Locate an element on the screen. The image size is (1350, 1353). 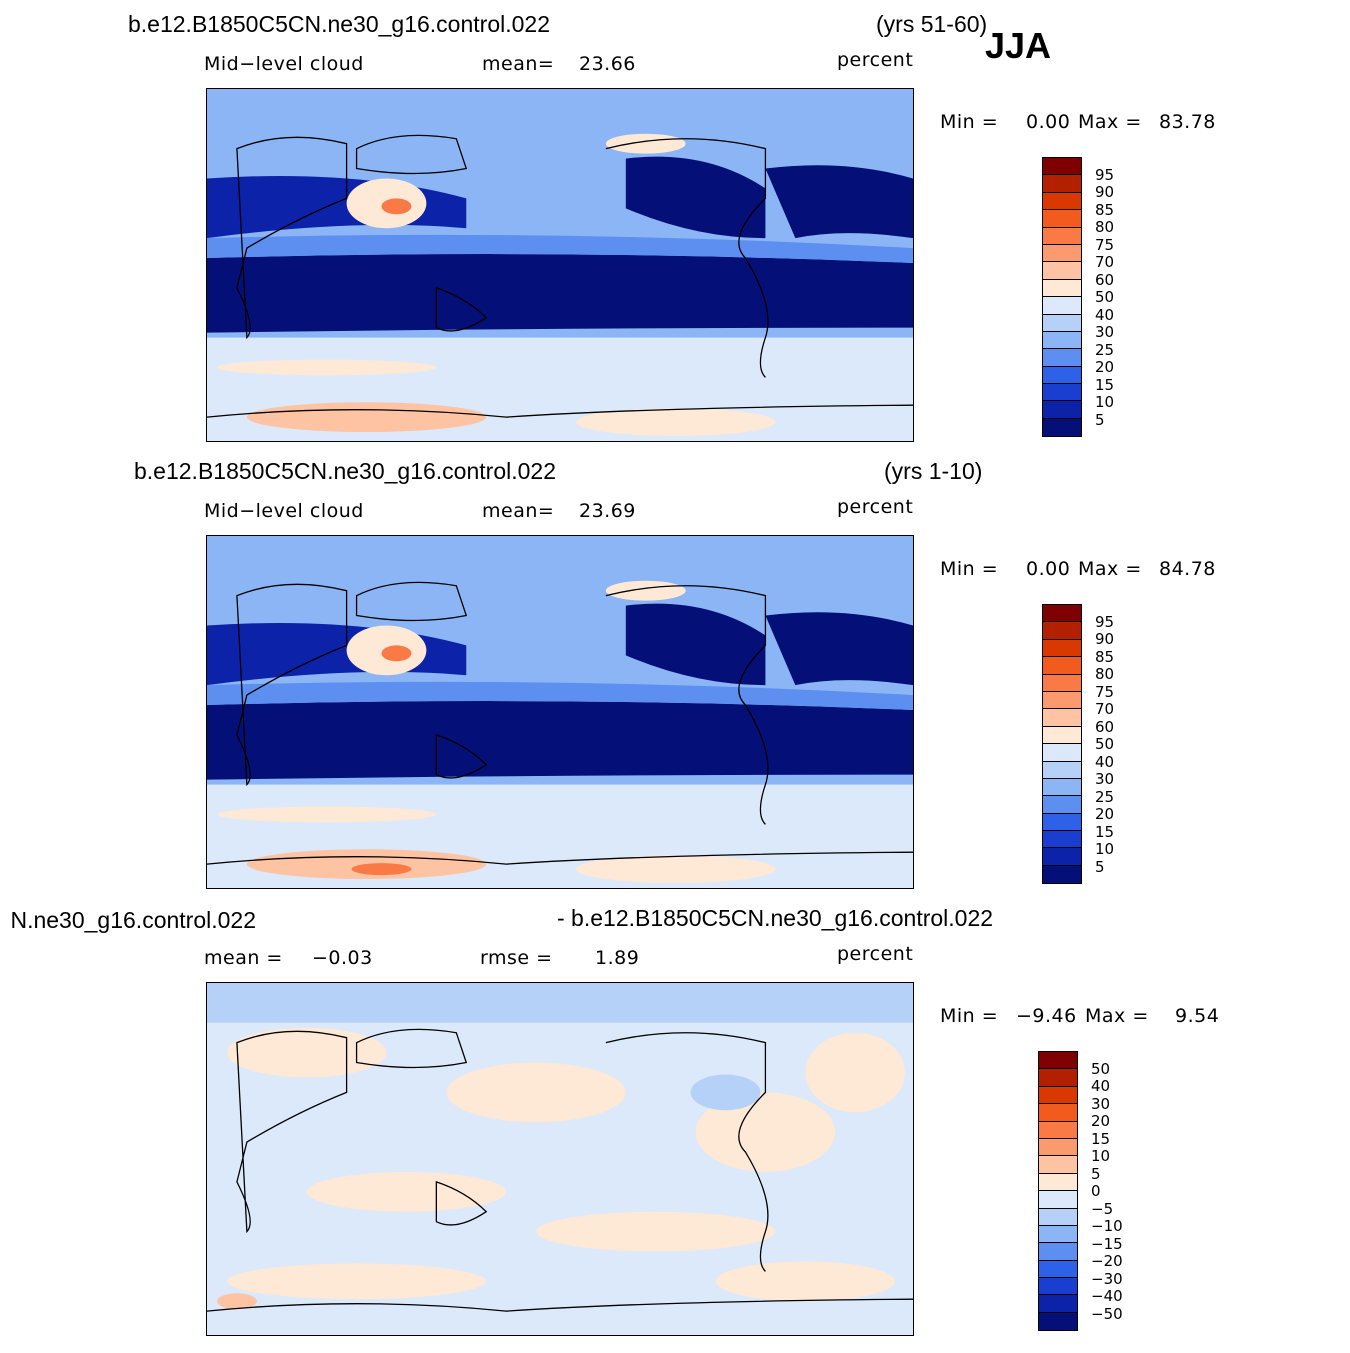
panel3-colorbar is located at coordinates (1058, 1191).